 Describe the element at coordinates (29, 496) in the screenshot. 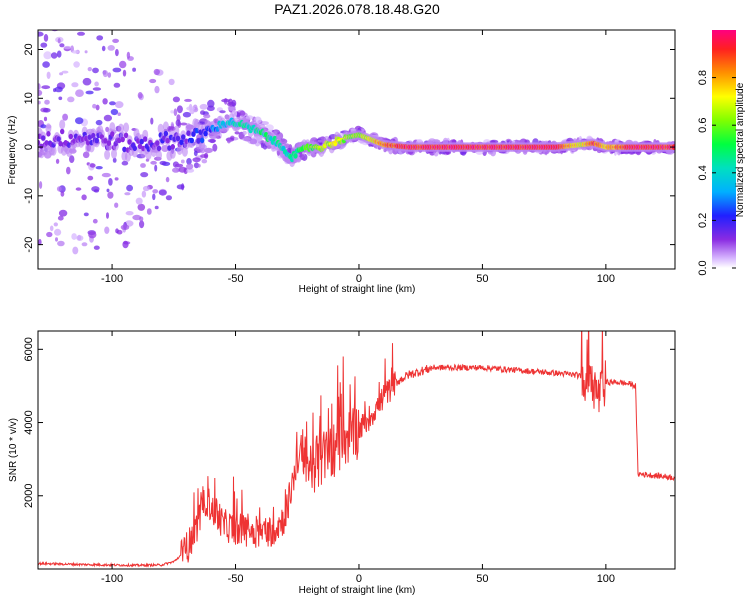

I see `snr-y-tick-label: 2000` at that location.